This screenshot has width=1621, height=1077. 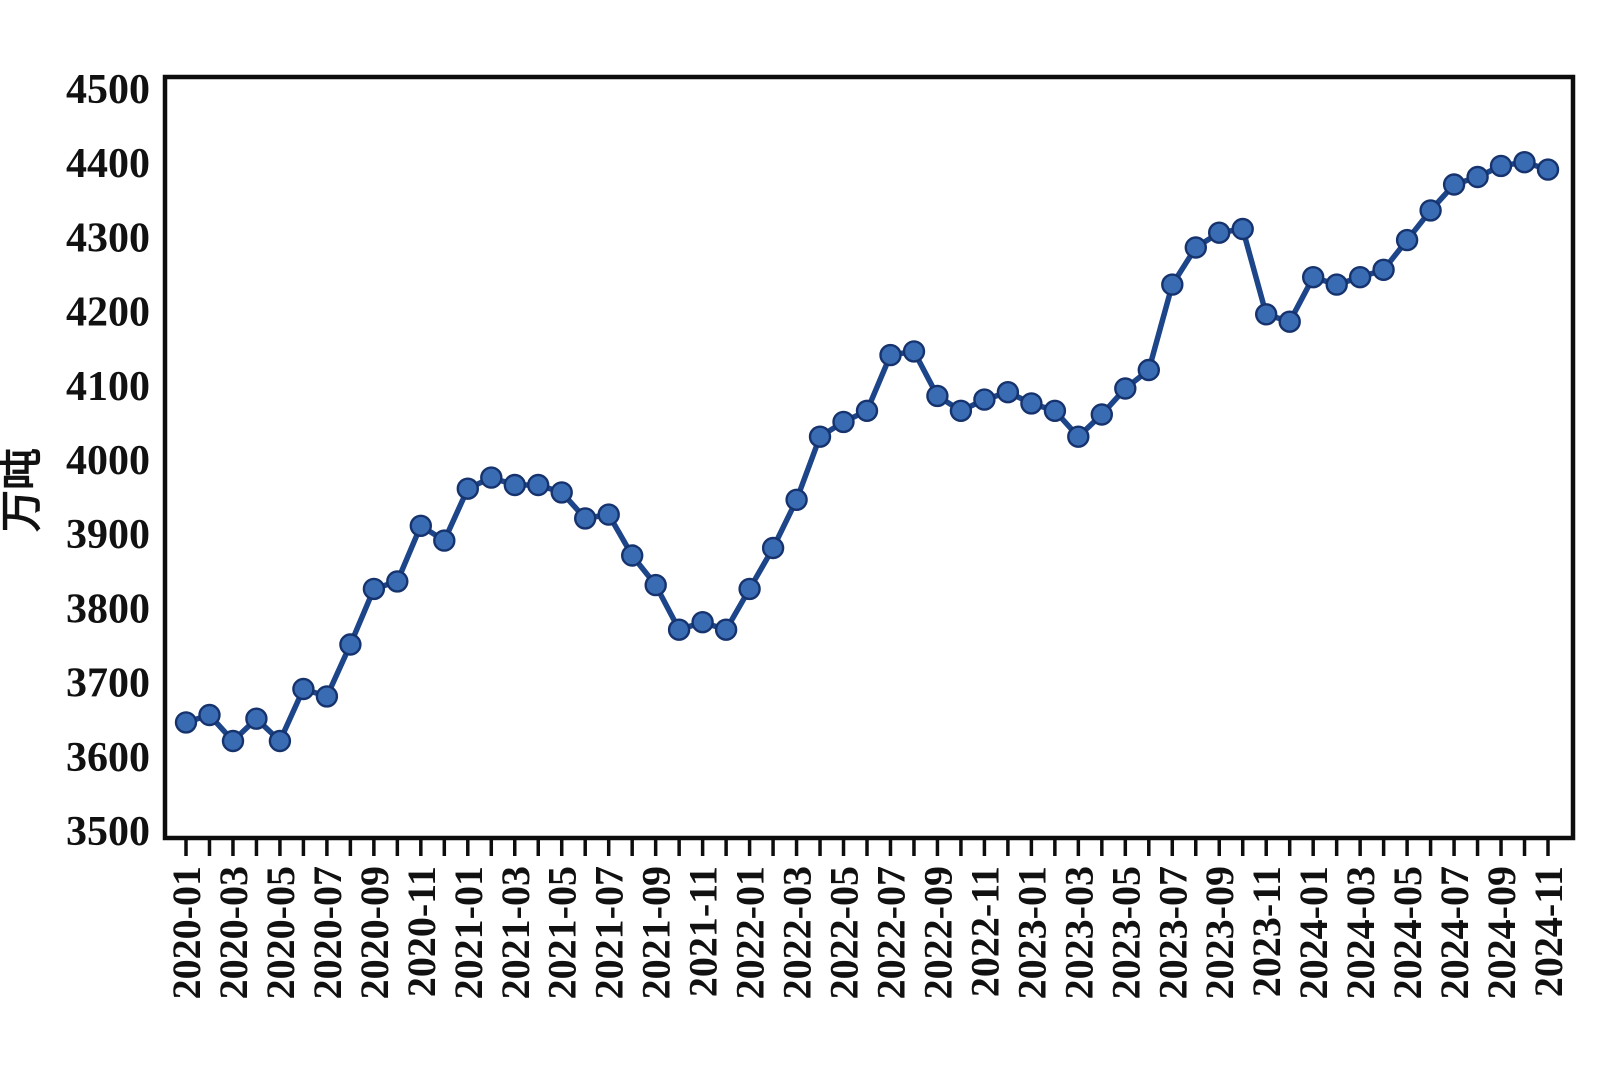 What do you see at coordinates (1313, 932) in the screenshot?
I see `x-tick-label: 2024-01` at bounding box center [1313, 932].